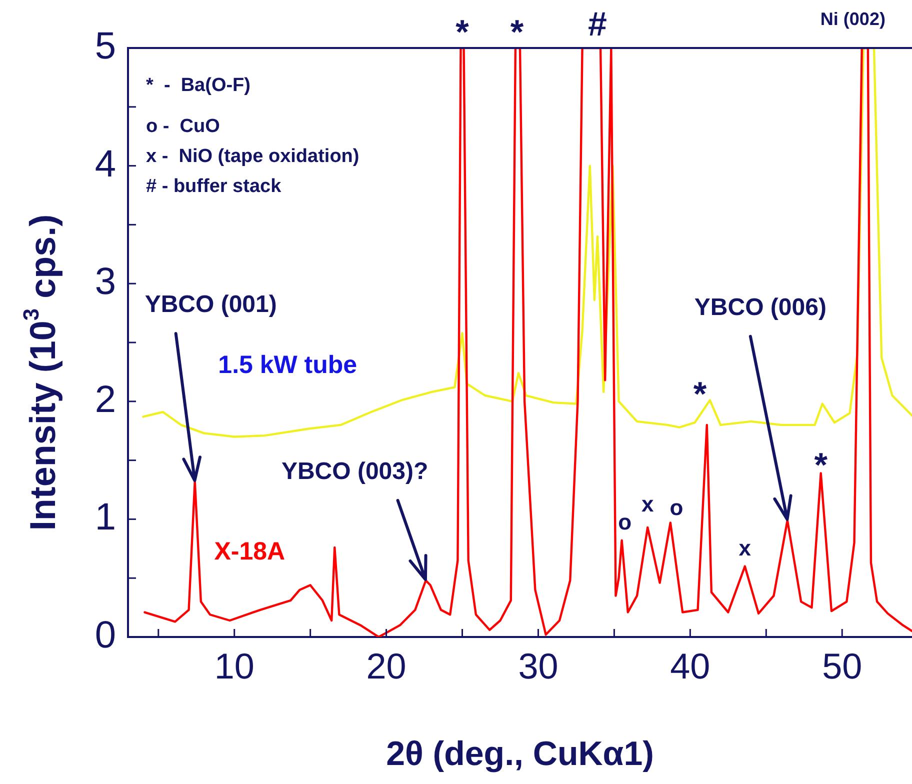 Image resolution: width=912 pixels, height=784 pixels. Describe the element at coordinates (250, 552) in the screenshot. I see `series-label: X-18A` at that location.